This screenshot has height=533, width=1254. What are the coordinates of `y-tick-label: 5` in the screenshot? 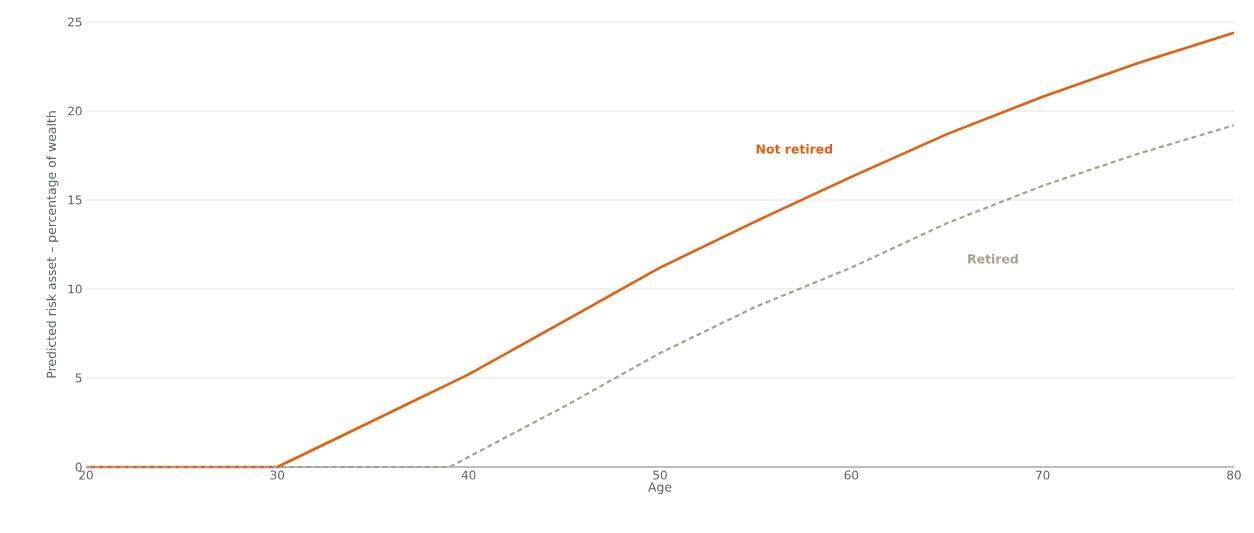 It's located at (78, 378).